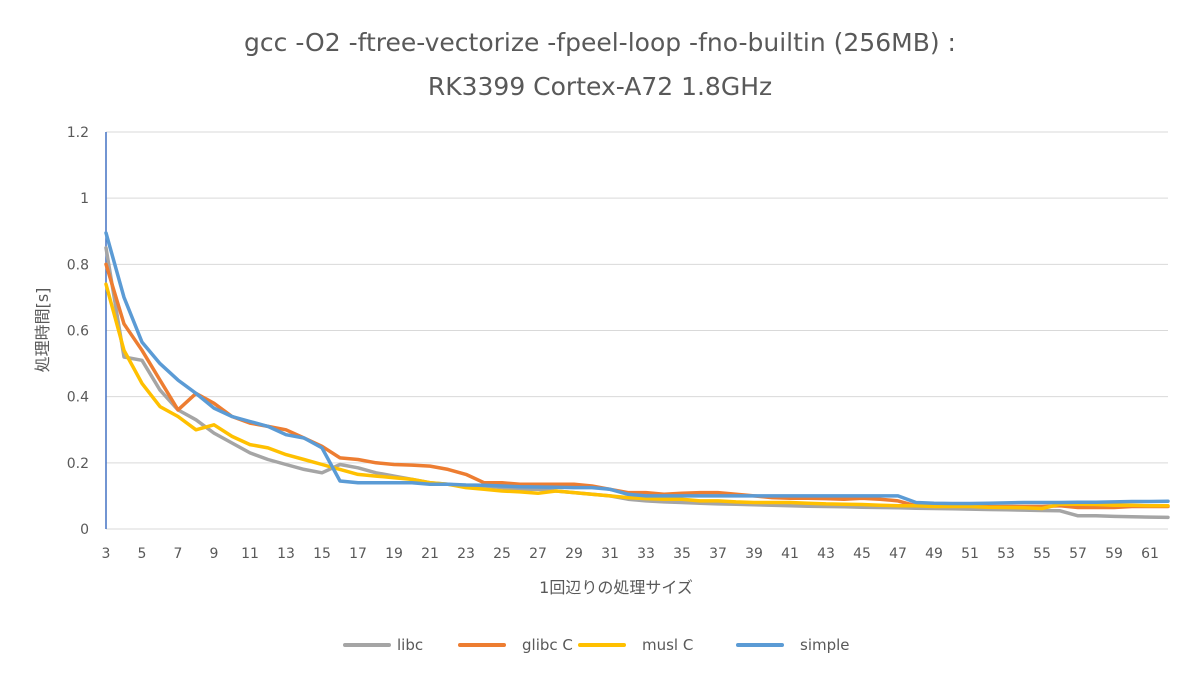 Image resolution: width=1200 pixels, height=676 pixels. Describe the element at coordinates (682, 554) in the screenshot. I see `x-tick-label: 35` at that location.